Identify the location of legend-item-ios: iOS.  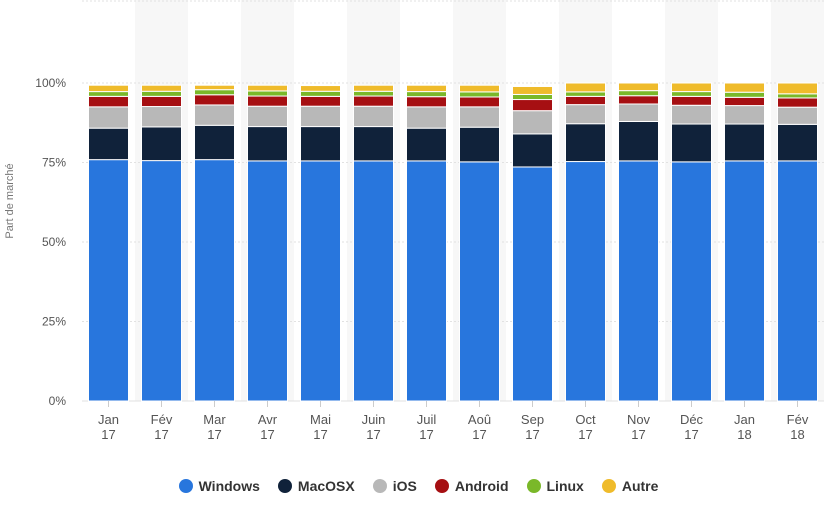
(394, 486).